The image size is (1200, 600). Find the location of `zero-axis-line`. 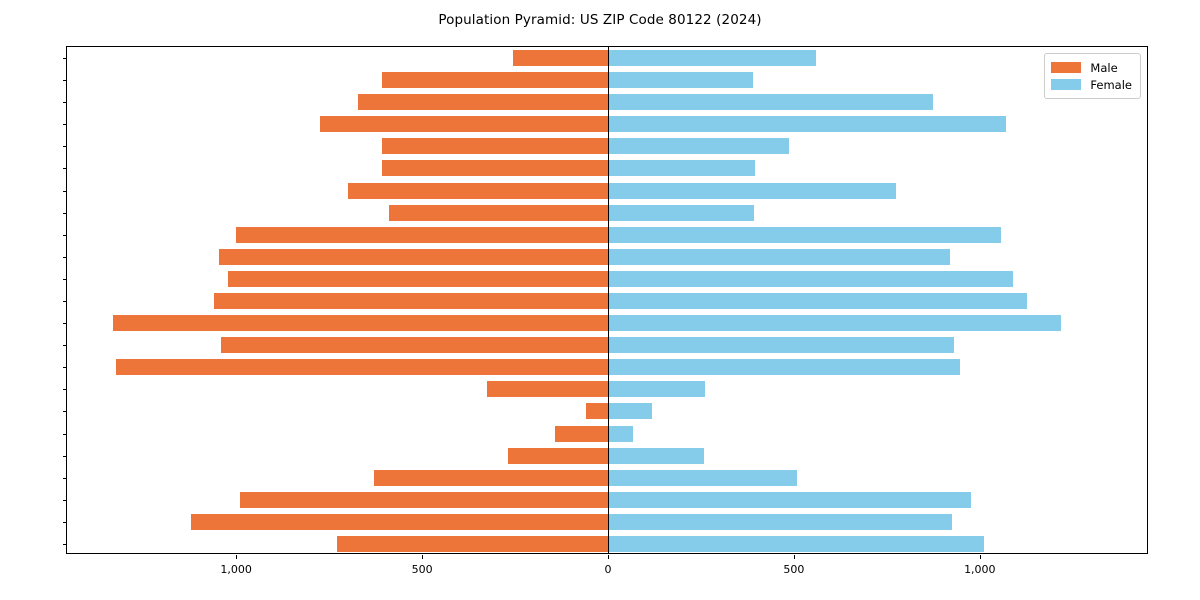

zero-axis-line is located at coordinates (608, 300).